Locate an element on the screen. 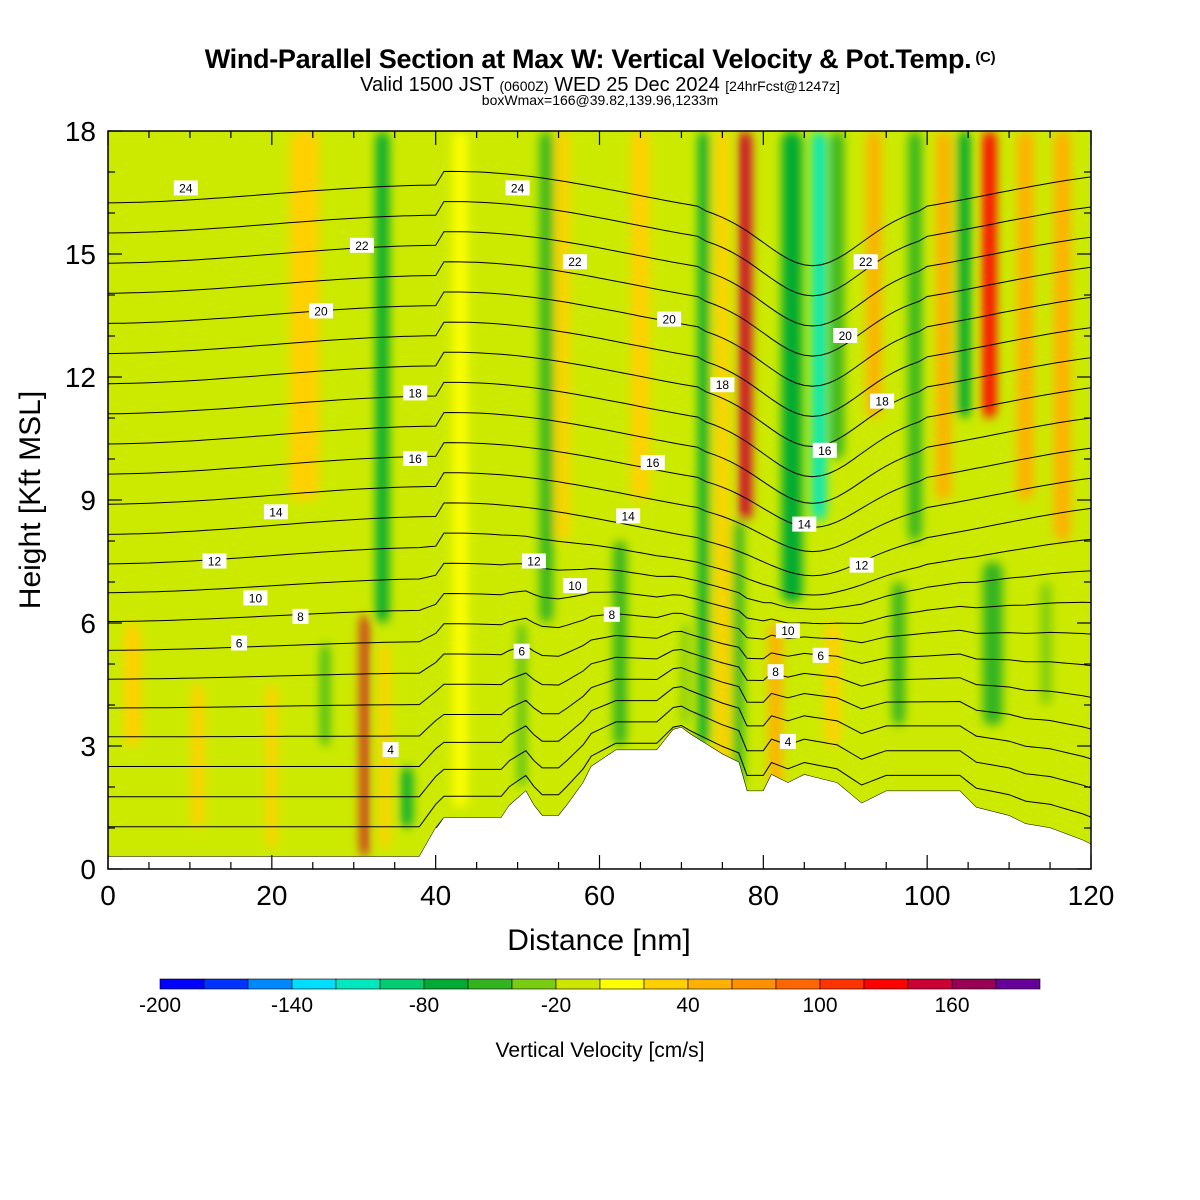  contour-label-10: 4 is located at coordinates (390, 750).